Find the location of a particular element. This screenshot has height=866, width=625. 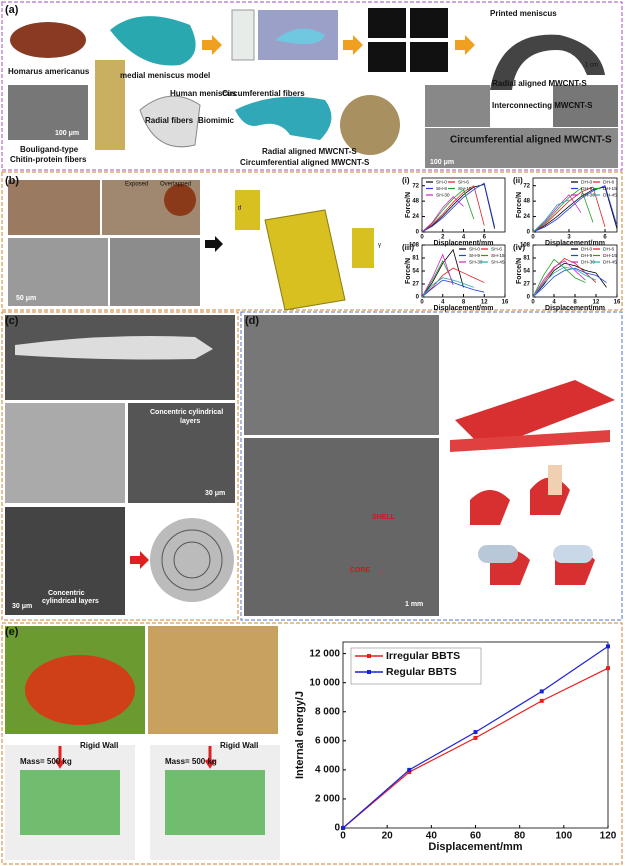

caption: Radial fibers is located at coordinates (169, 120).